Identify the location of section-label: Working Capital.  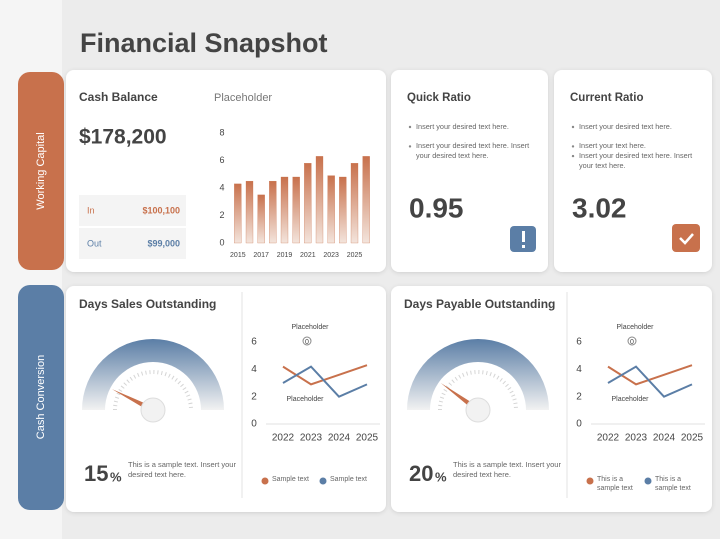
(41, 170).